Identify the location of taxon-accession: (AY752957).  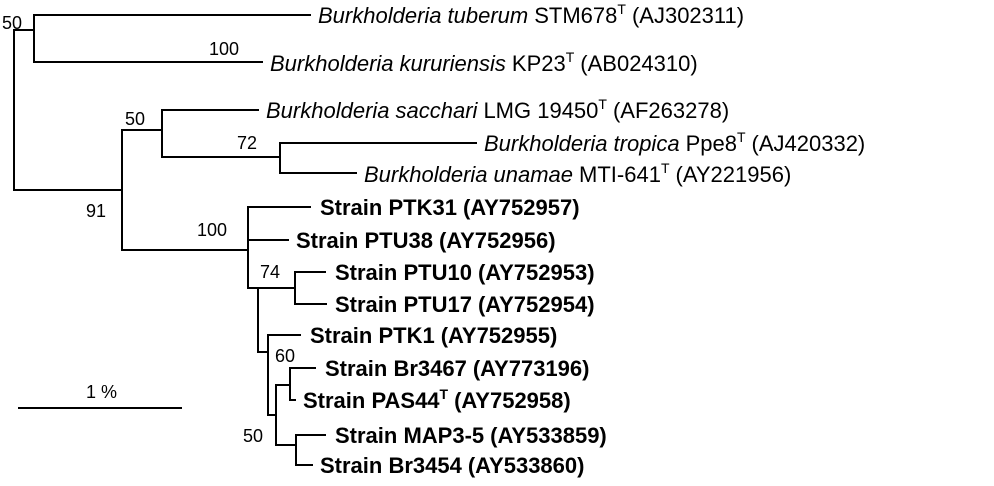
(521, 207).